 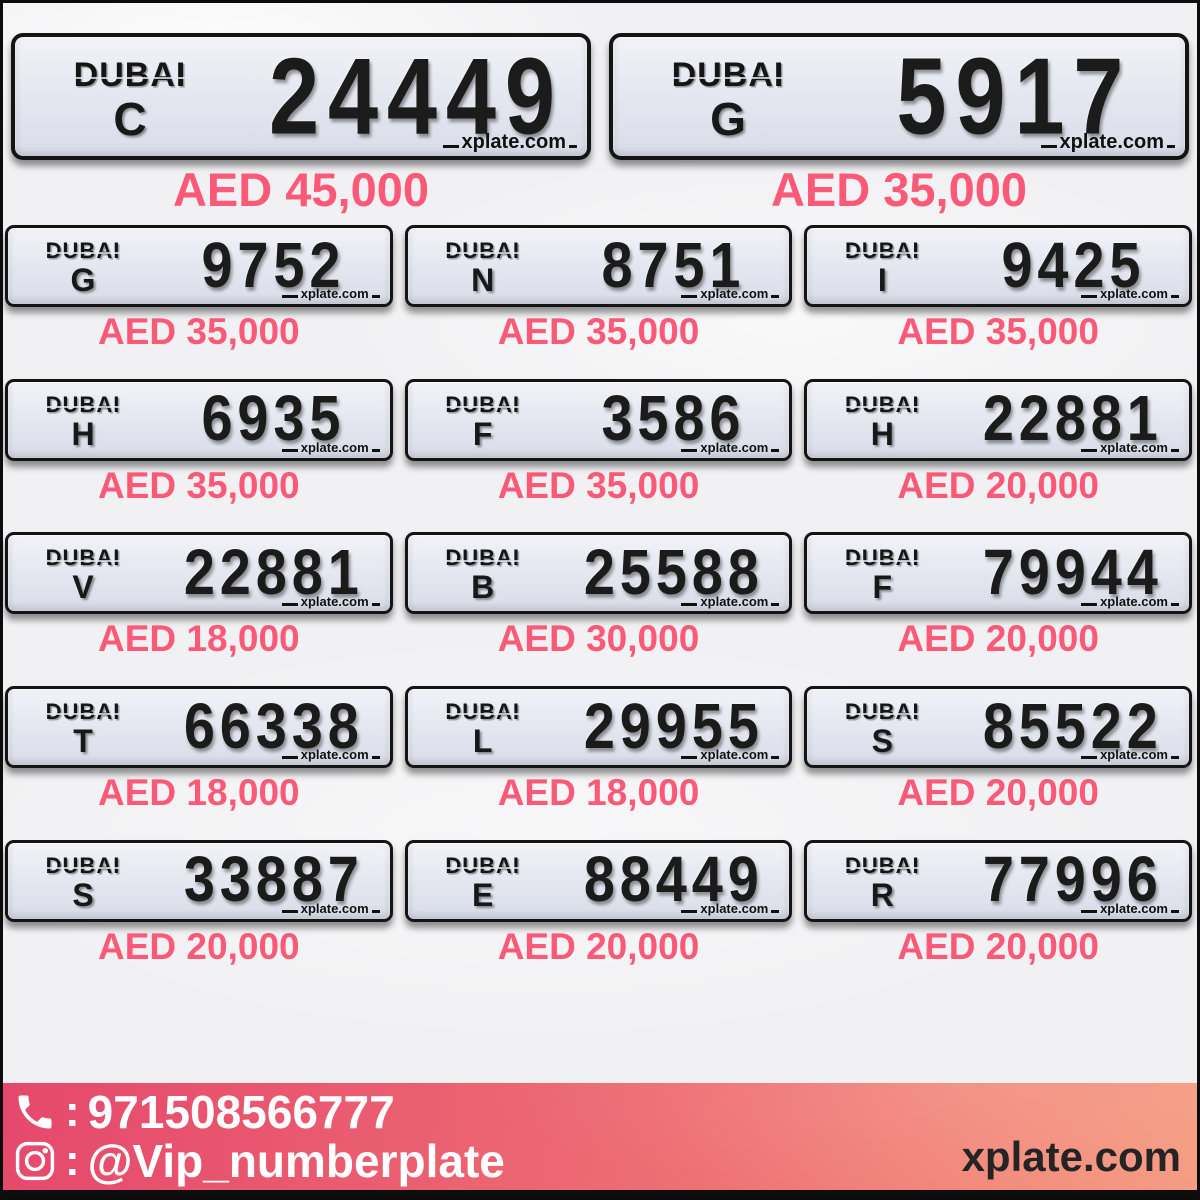 I want to click on plate-listing: DUBAI R 77996 xplate.com AED 20,000, so click(x=998, y=903).